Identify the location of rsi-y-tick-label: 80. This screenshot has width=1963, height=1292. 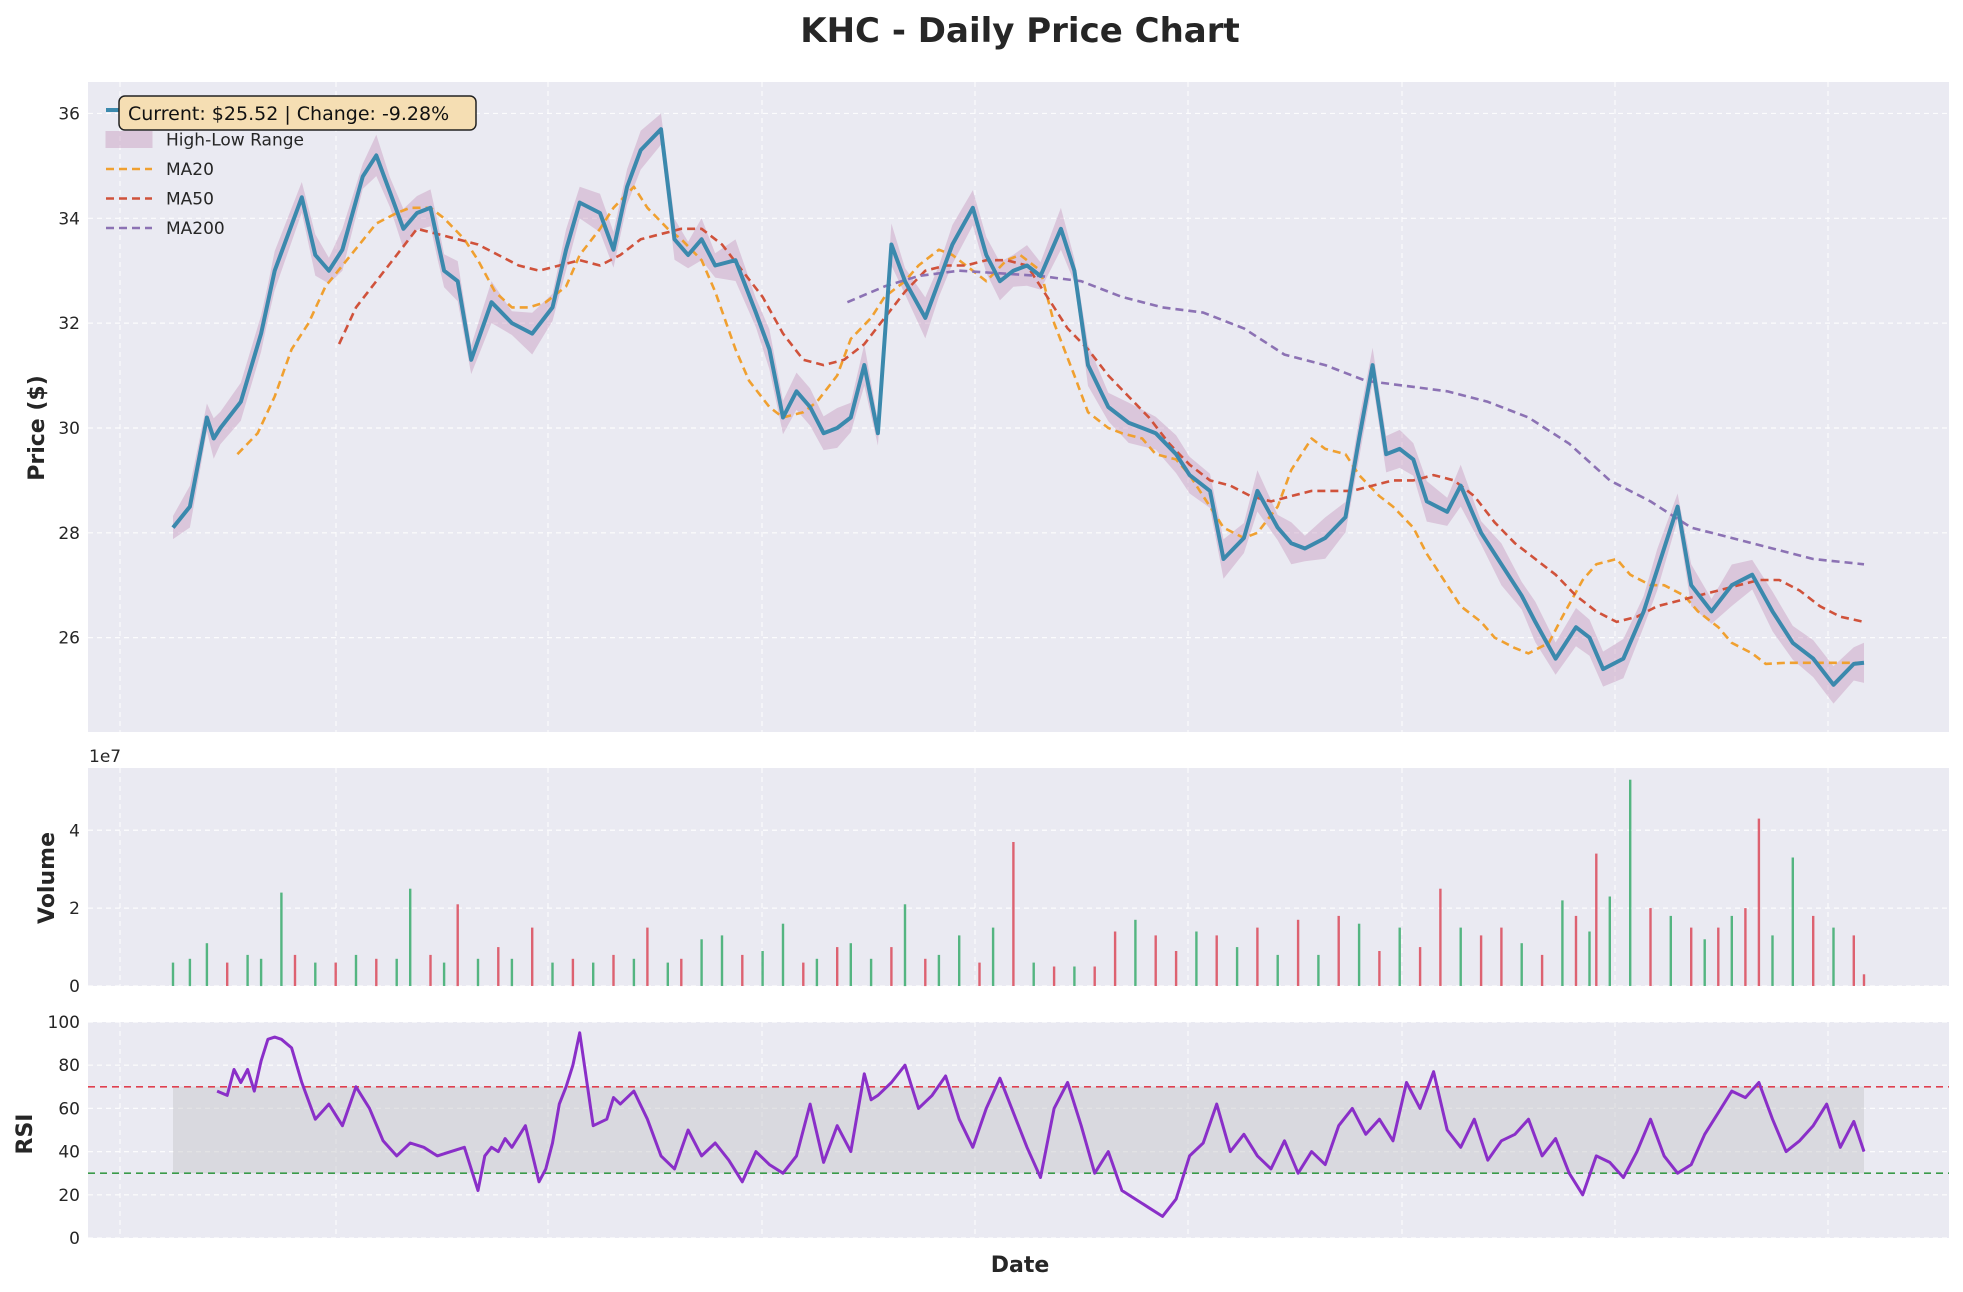
(69, 1066).